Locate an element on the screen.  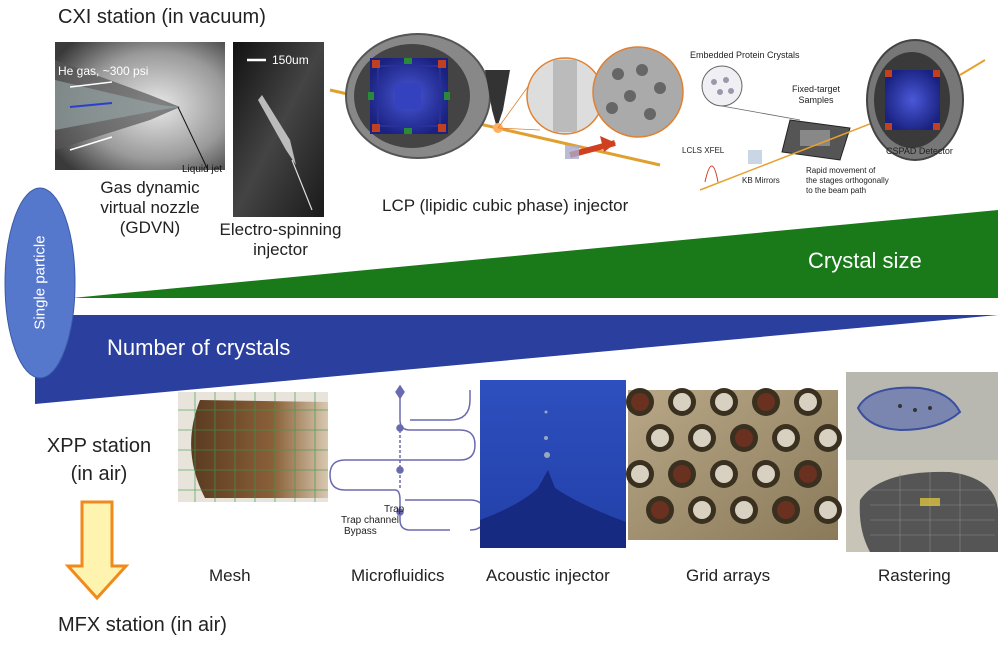
crystal-size-wedge is located at coordinates (535, 254).